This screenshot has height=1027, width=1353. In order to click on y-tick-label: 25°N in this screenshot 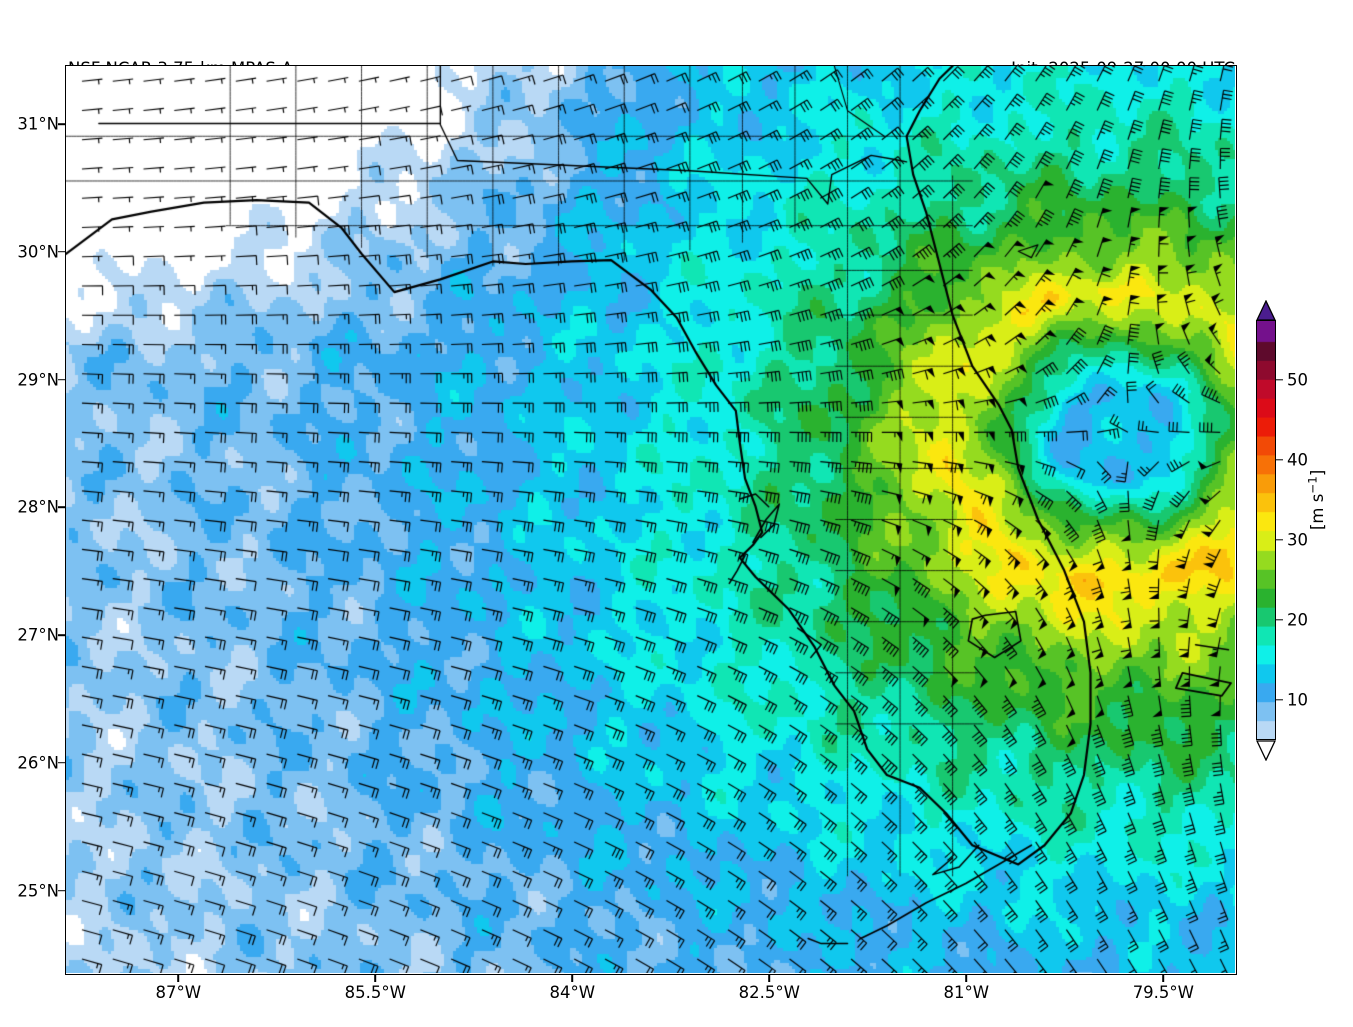, I will do `click(38, 891)`.